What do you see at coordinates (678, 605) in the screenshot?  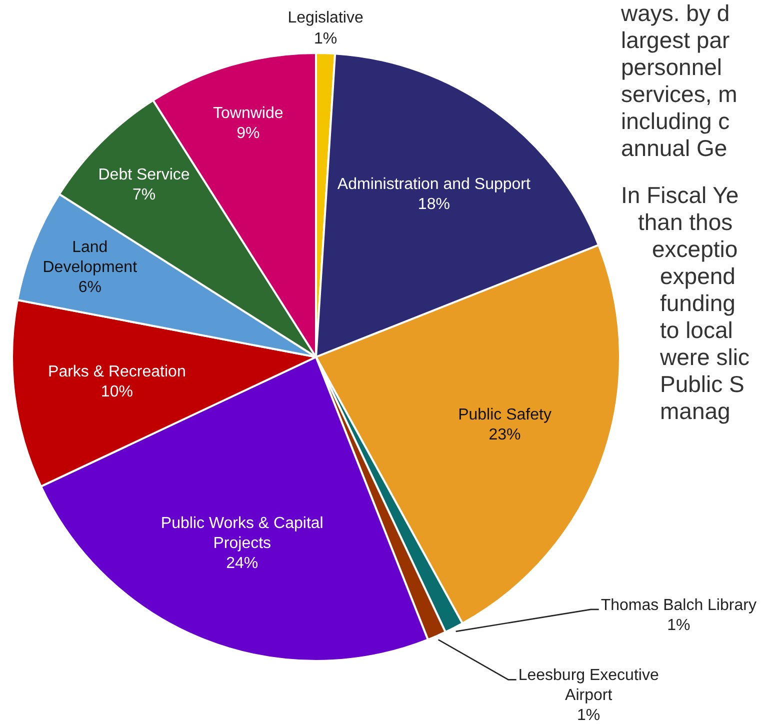 I see `slice-label: Thomas Balch Library` at bounding box center [678, 605].